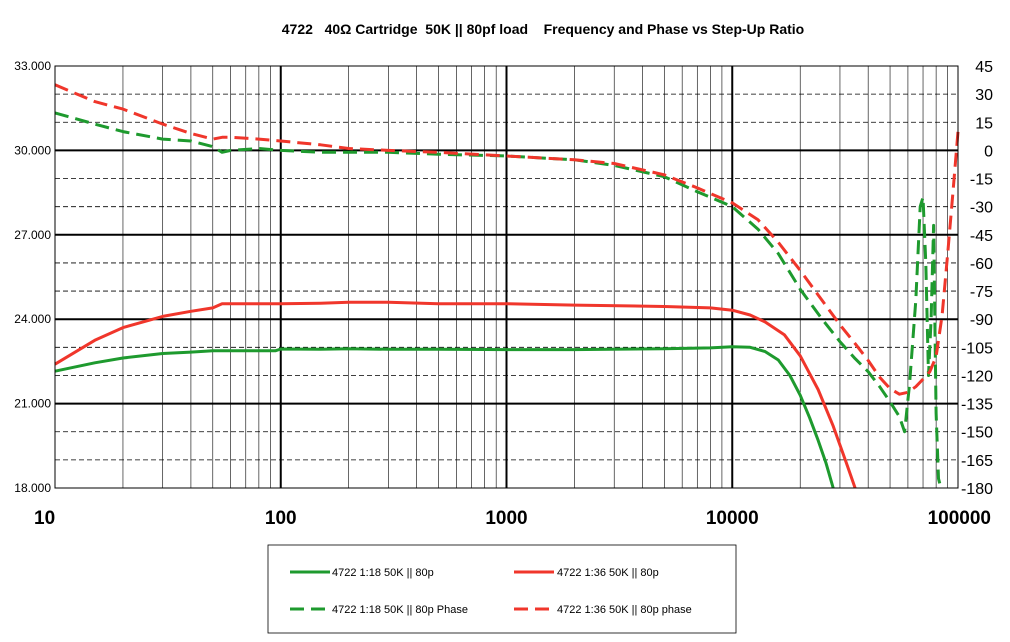 This screenshot has height=642, width=1010. Describe the element at coordinates (32, 277) in the screenshot. I see `y-axis-ticks: 18.000 21.000 24.000 27.000 30.000 33.000` at that location.